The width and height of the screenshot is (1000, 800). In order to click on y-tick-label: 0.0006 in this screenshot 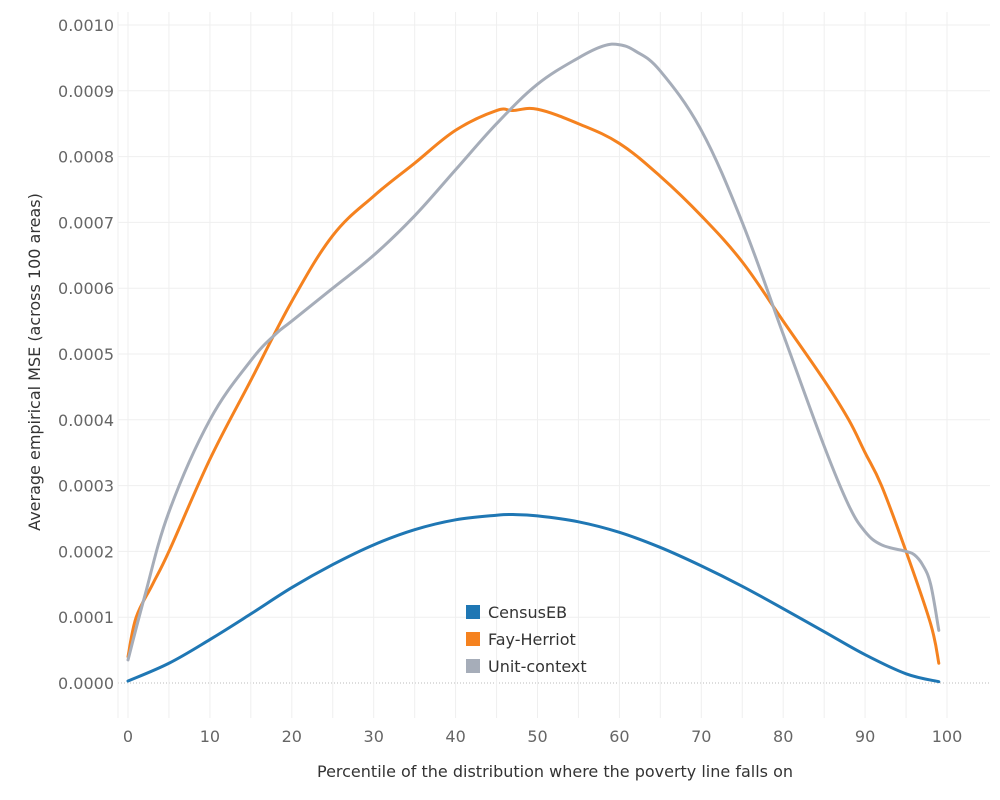, I will do `click(86, 288)`.